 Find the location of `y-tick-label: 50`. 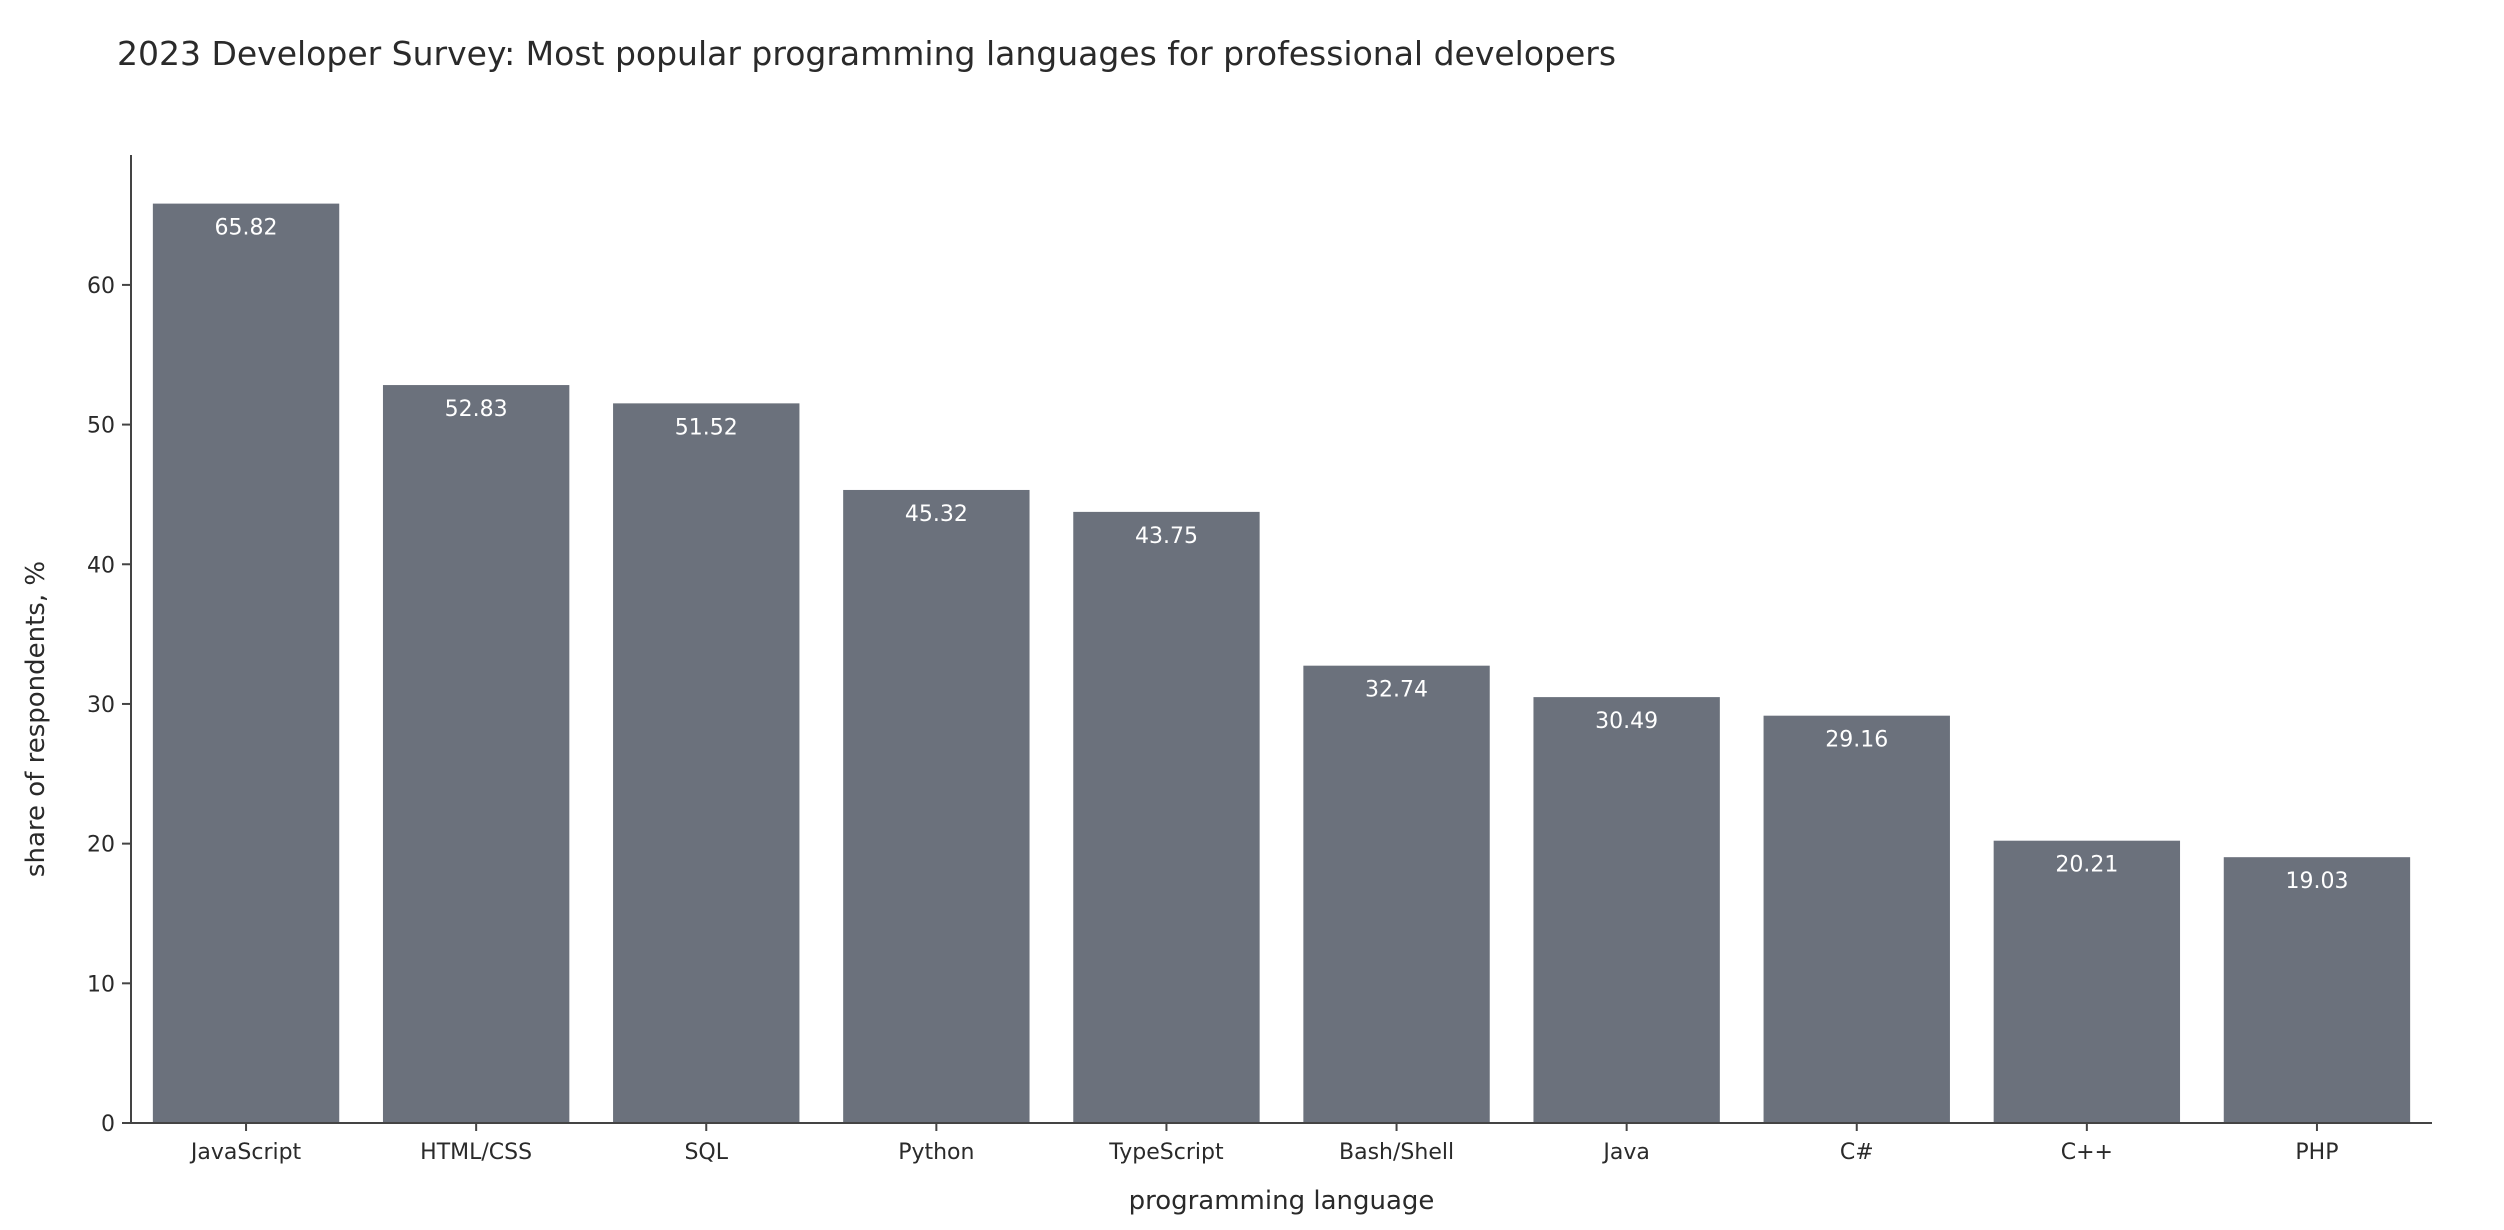

y-tick-label: 50 is located at coordinates (101, 426).